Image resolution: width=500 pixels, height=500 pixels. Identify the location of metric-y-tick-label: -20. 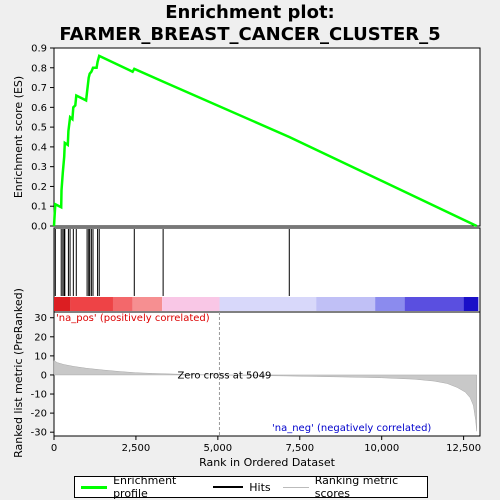
(39, 414).